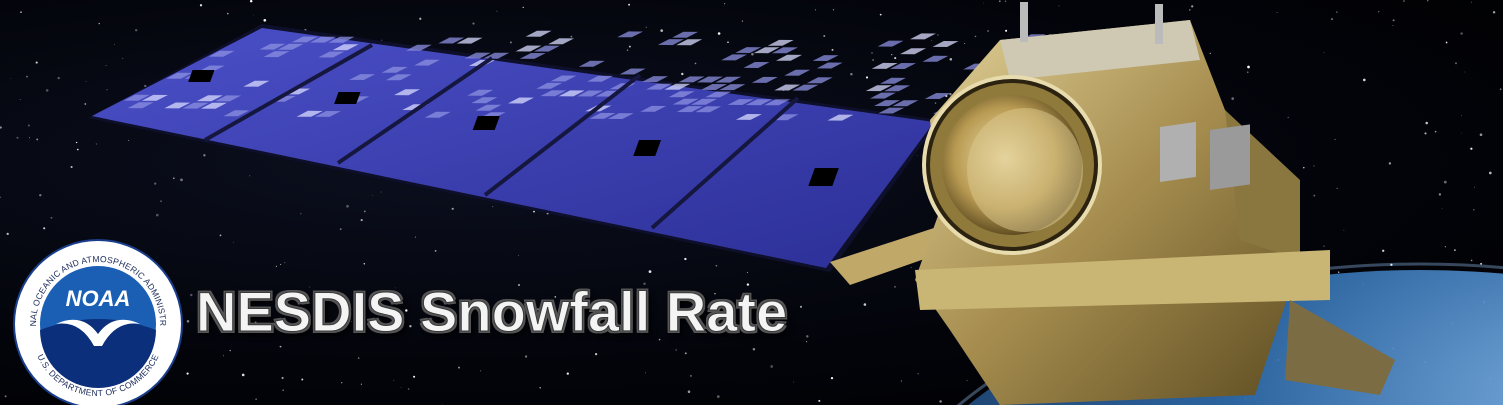  Describe the element at coordinates (98, 298) in the screenshot. I see `noaa-logo-center-text: NOAA` at that location.